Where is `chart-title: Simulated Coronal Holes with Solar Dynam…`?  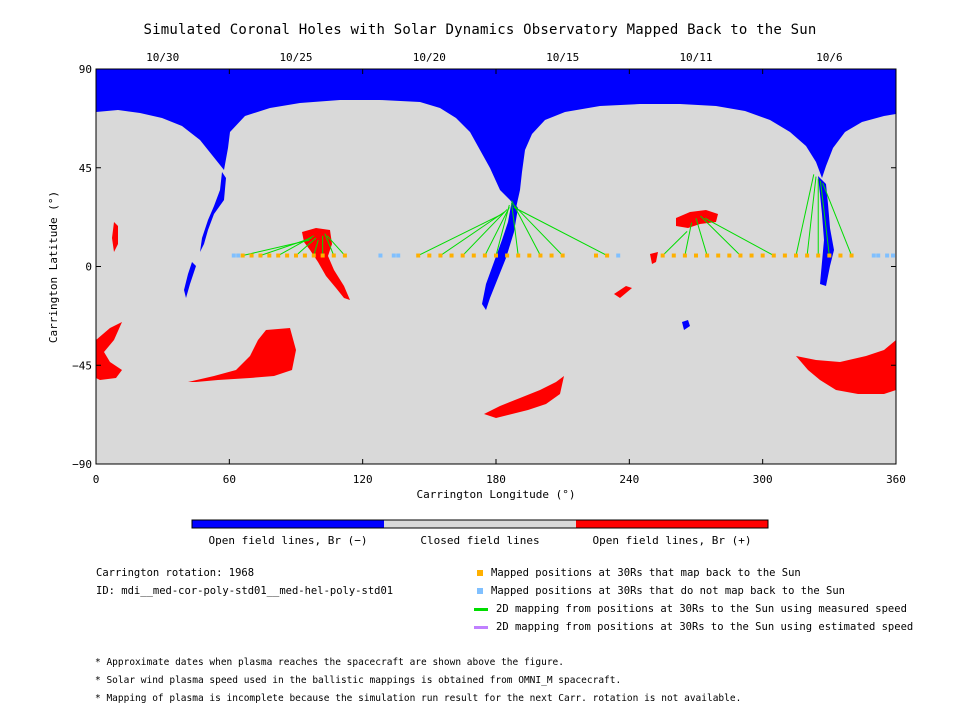
chart-title: Simulated Coronal Holes with Solar Dynam… is located at coordinates (480, 30).